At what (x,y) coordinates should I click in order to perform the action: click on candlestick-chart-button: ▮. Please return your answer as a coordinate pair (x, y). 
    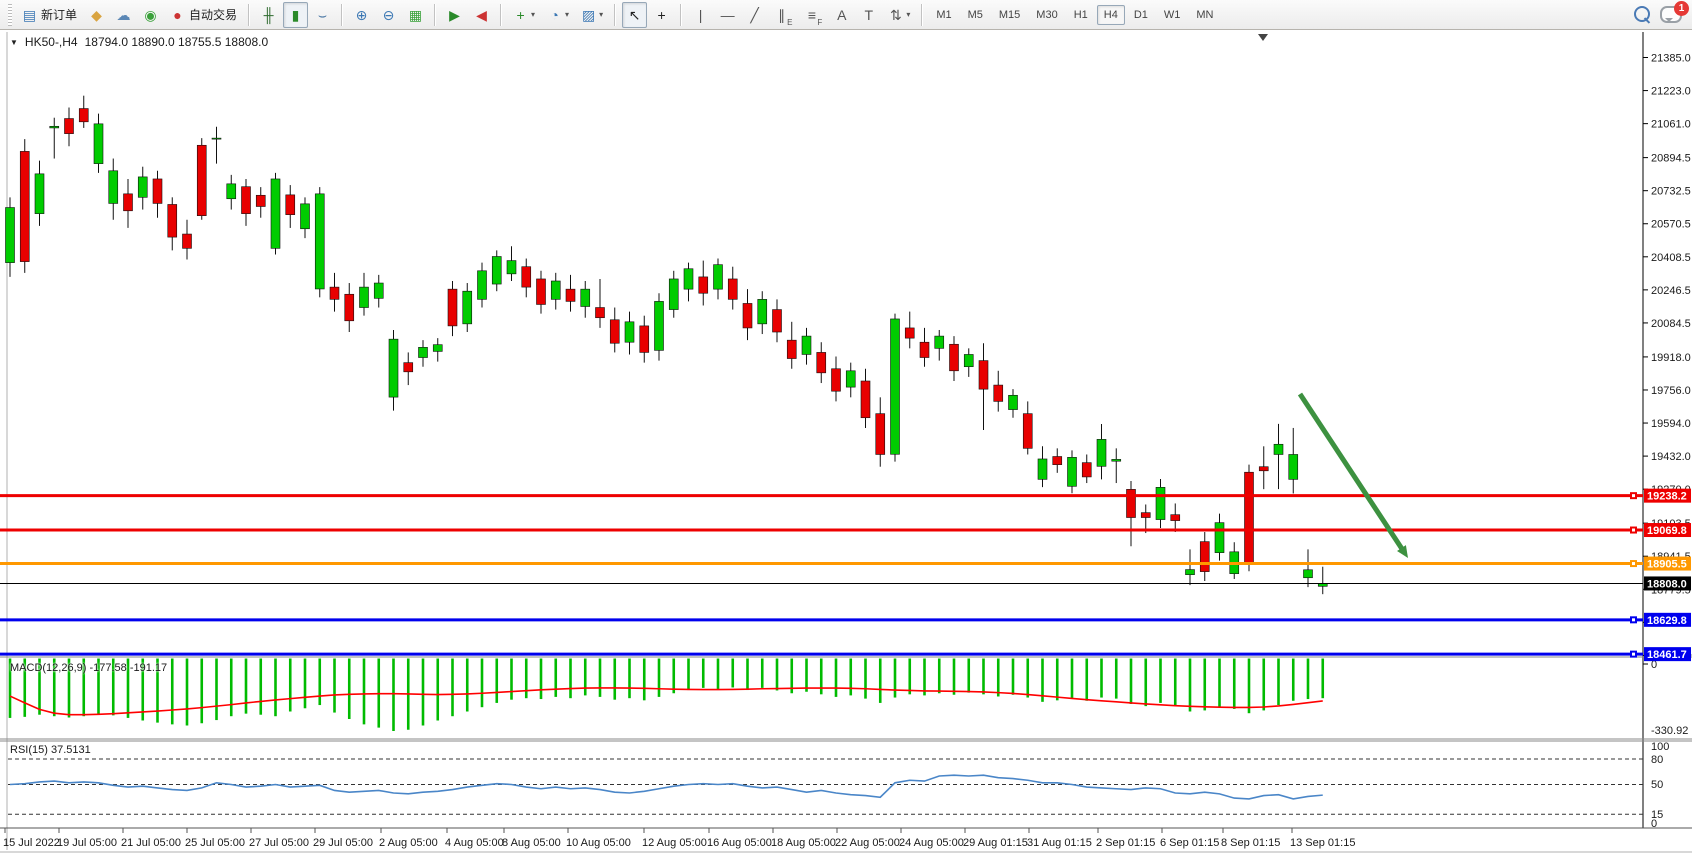
    Looking at the image, I should click on (296, 14).